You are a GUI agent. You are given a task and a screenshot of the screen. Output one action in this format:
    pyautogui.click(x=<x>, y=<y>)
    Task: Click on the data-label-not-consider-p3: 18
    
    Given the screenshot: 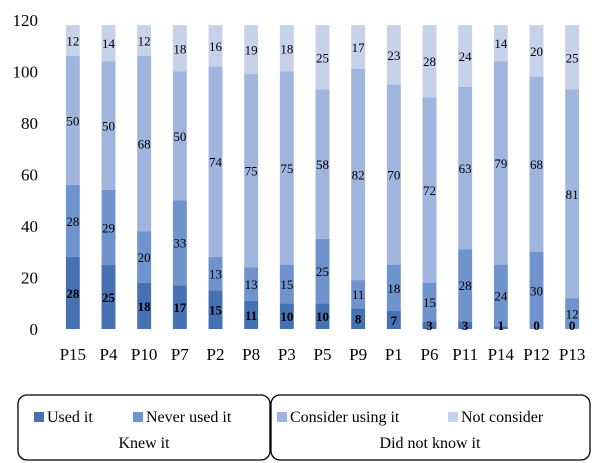 What is the action you would take?
    pyautogui.click(x=286, y=48)
    